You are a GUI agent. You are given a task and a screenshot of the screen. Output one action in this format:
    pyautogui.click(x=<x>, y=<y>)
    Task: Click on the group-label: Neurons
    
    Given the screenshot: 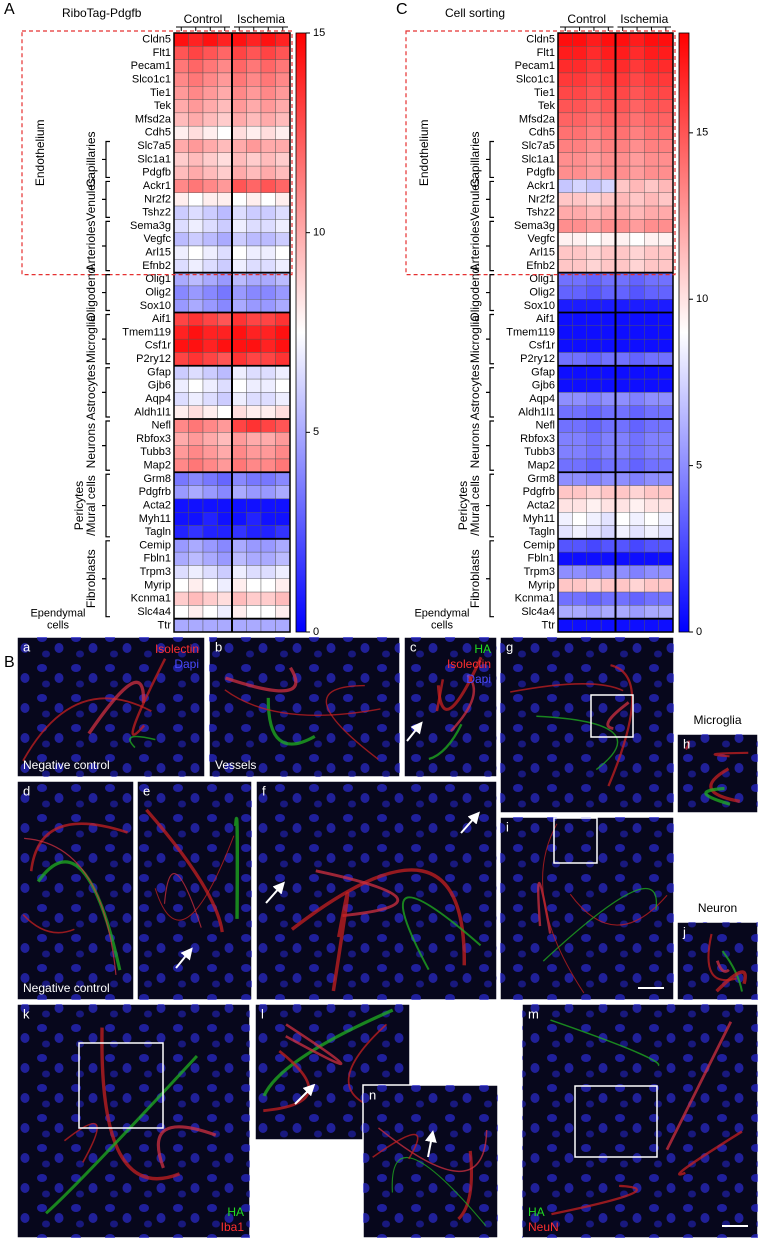 What is the action you would take?
    pyautogui.click(x=91, y=445)
    